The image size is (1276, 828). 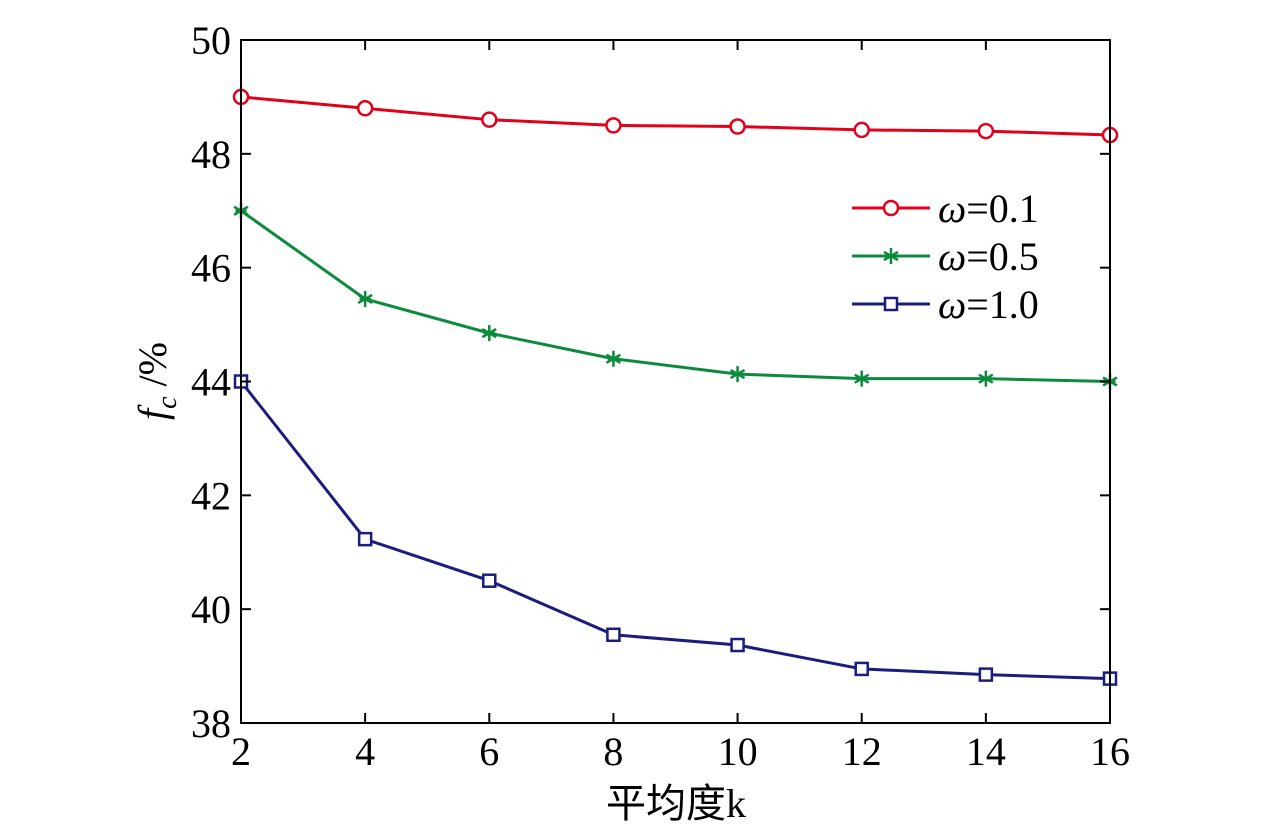 I want to click on legend-entry-1: ω=0.1, so click(x=945, y=208).